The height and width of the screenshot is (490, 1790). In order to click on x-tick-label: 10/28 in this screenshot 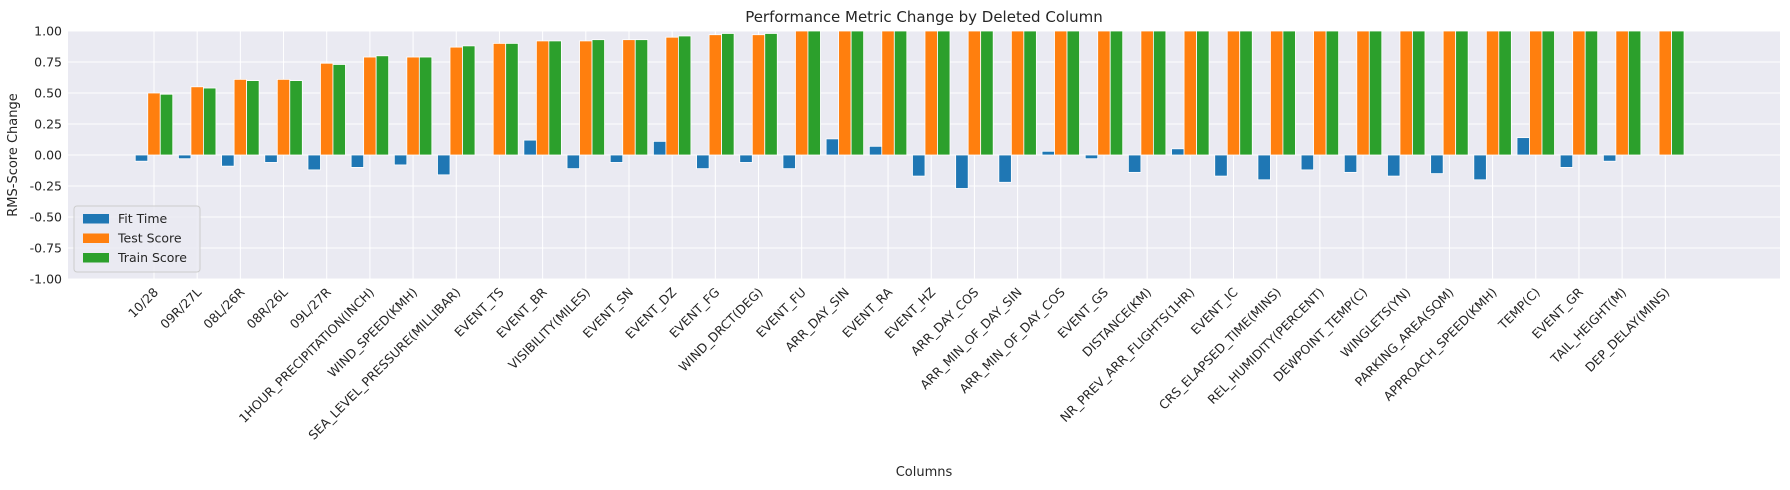, I will do `click(143, 302)`.